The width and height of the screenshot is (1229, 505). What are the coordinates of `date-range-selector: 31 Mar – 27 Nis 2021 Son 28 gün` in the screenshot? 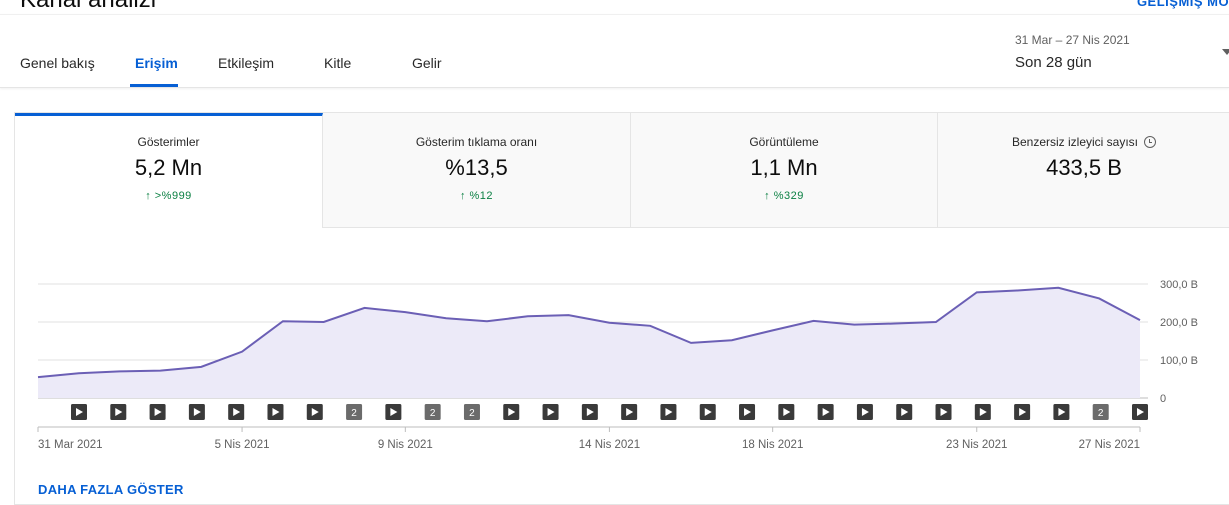 It's located at (1072, 52).